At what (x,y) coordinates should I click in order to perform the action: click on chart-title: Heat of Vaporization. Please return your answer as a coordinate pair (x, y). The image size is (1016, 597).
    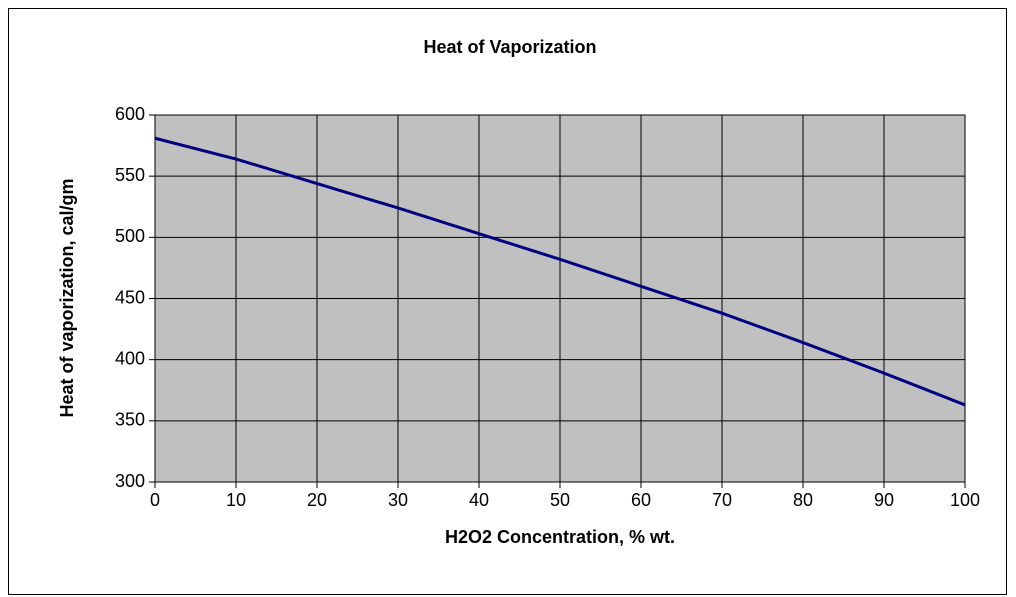
    Looking at the image, I should click on (509, 47).